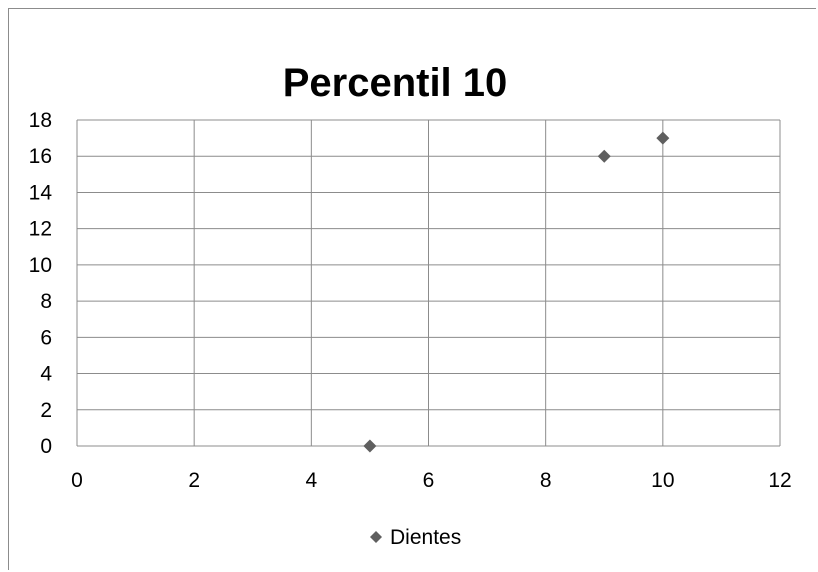  What do you see at coordinates (425, 537) in the screenshot?
I see `legend-label: Dientes` at bounding box center [425, 537].